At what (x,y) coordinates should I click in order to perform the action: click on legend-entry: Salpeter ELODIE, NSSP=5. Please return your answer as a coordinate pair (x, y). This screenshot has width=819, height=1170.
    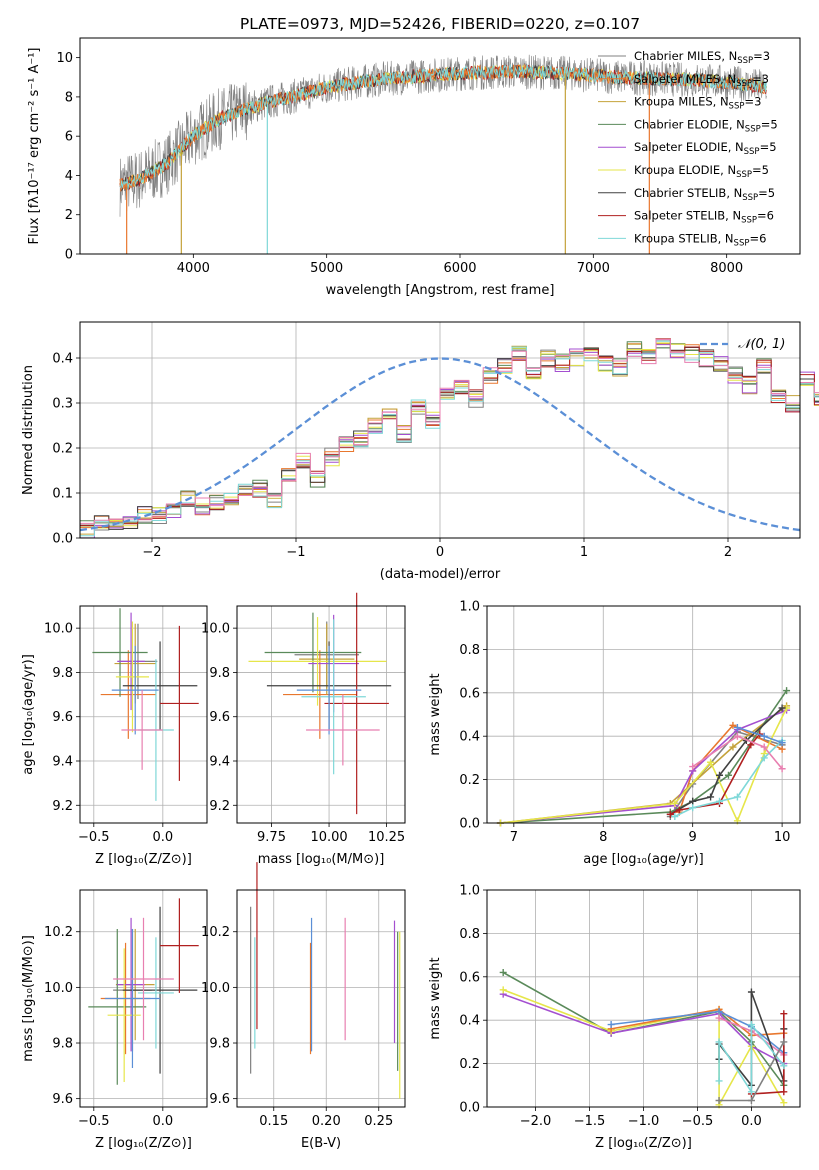
    Looking at the image, I should click on (705, 148).